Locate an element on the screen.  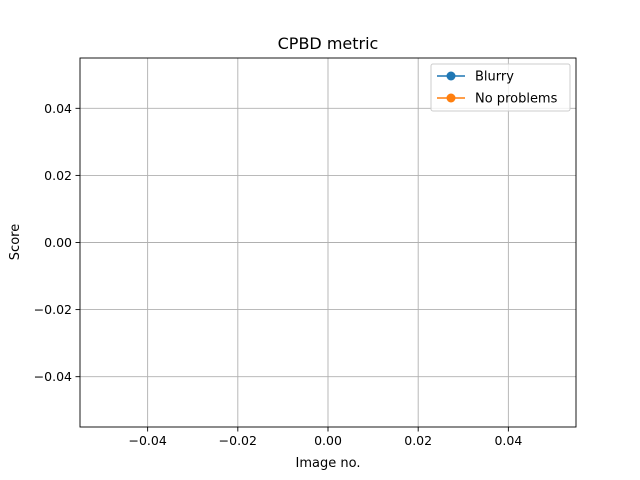
x-tick-label: 0.00 is located at coordinates (328, 440).